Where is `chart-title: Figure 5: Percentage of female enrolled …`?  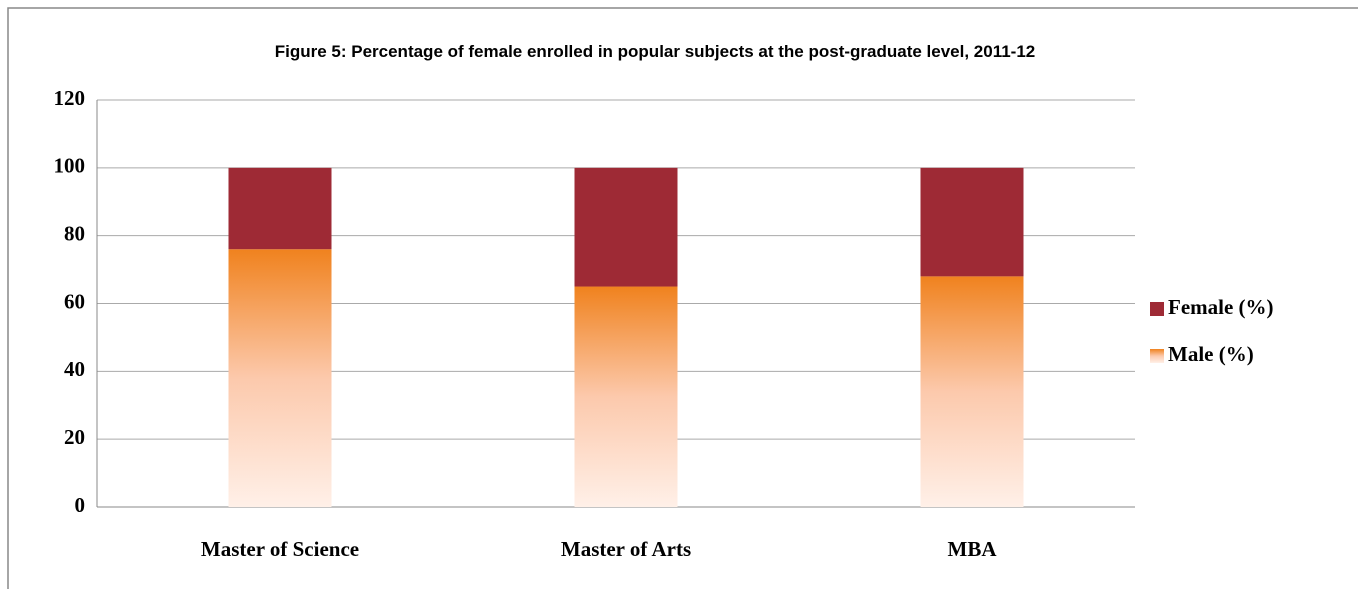 chart-title: Figure 5: Percentage of female enrolled … is located at coordinates (655, 51).